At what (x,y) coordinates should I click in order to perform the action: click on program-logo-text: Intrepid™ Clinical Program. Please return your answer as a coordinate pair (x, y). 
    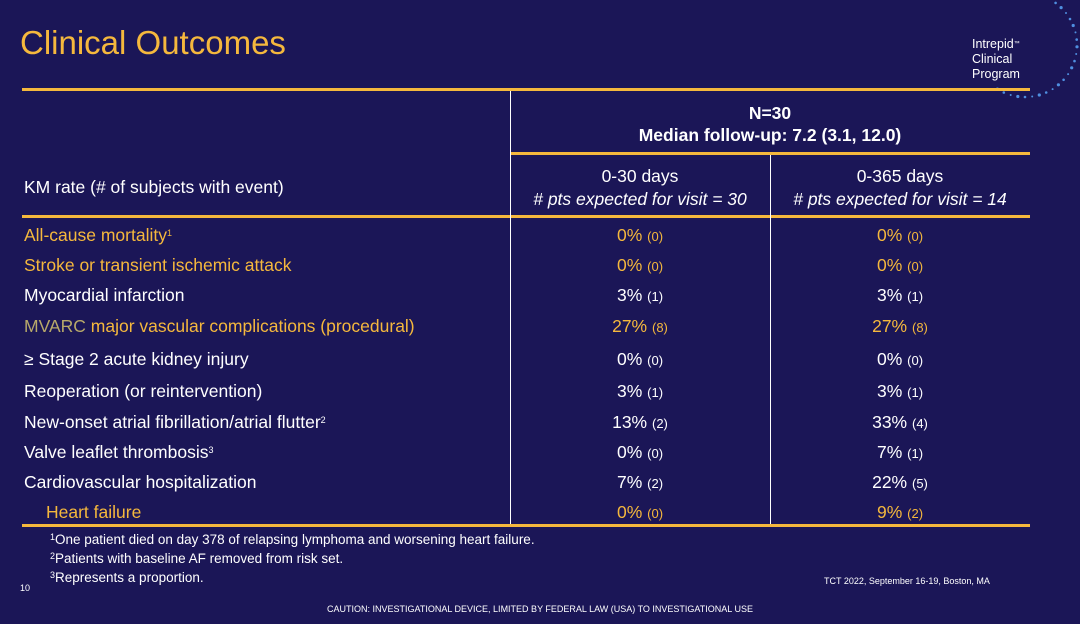
    Looking at the image, I should click on (996, 59).